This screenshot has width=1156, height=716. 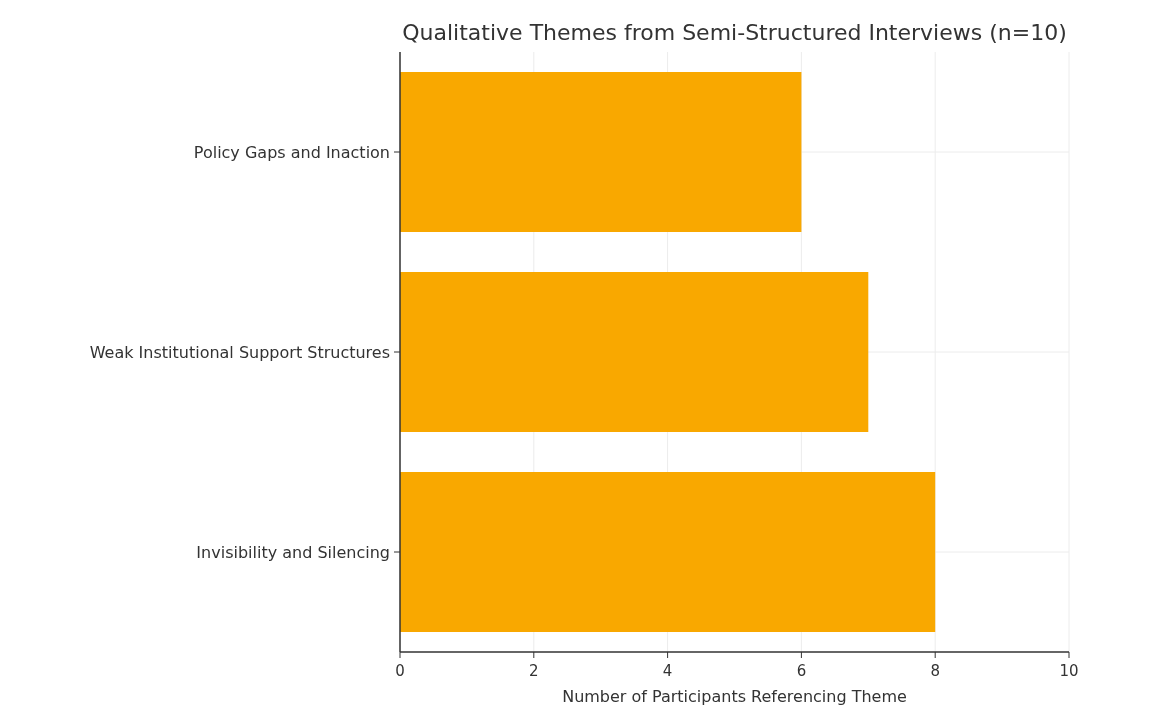 What do you see at coordinates (734, 696) in the screenshot?
I see `x-axis-title: Number of Participants Referencing Theme` at bounding box center [734, 696].